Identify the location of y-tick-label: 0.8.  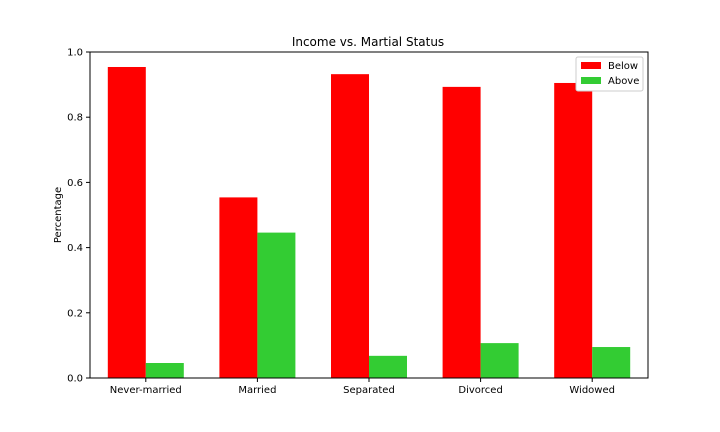
(75, 118).